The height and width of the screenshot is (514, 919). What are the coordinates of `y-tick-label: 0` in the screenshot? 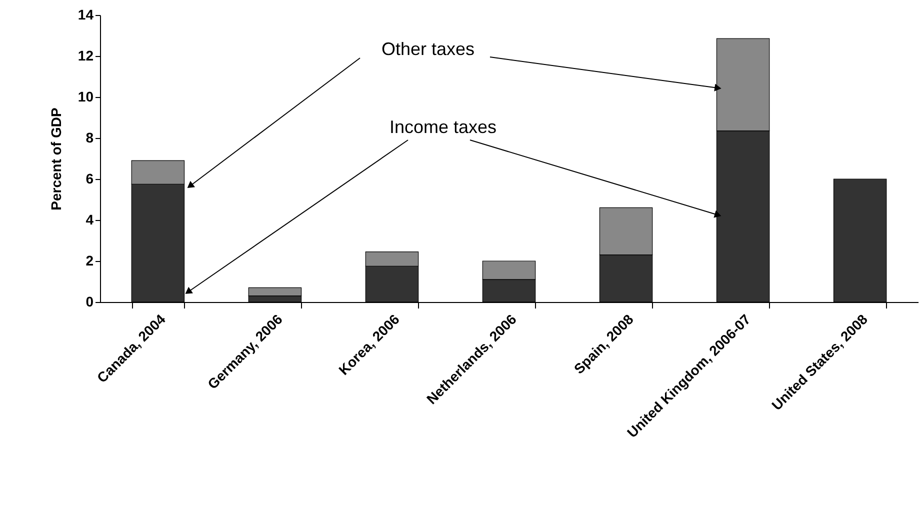 It's located at (90, 302).